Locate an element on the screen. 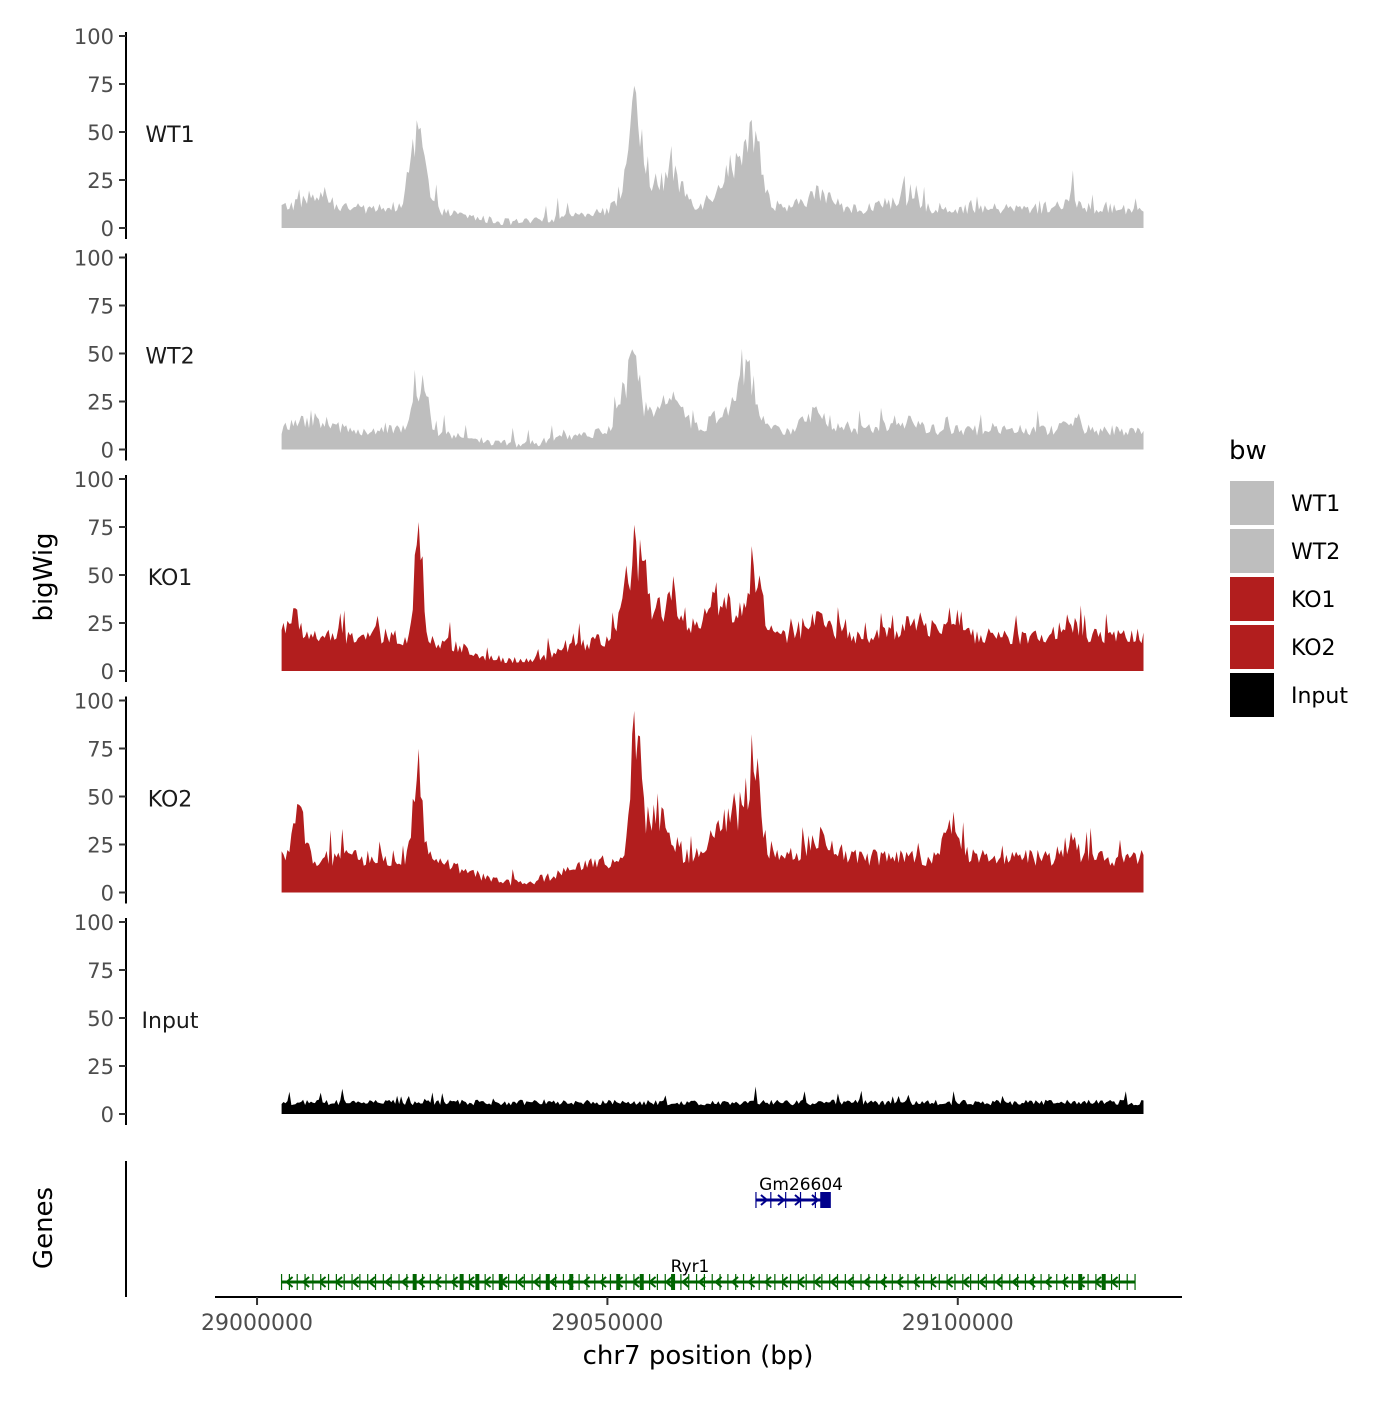 The image size is (1400, 1404). x-axis-title: chr7 position (bp) is located at coordinates (698, 1356).